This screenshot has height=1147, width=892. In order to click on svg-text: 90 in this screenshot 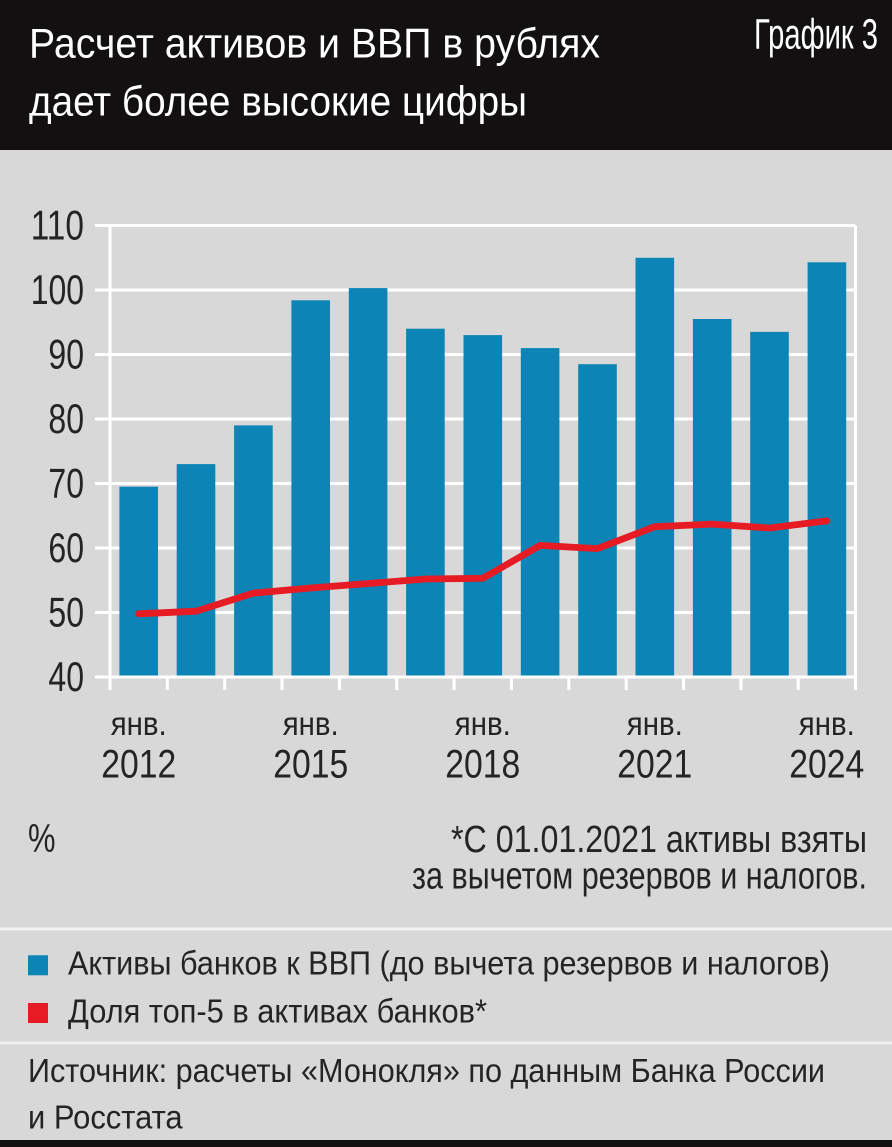, I will do `click(66, 354)`.